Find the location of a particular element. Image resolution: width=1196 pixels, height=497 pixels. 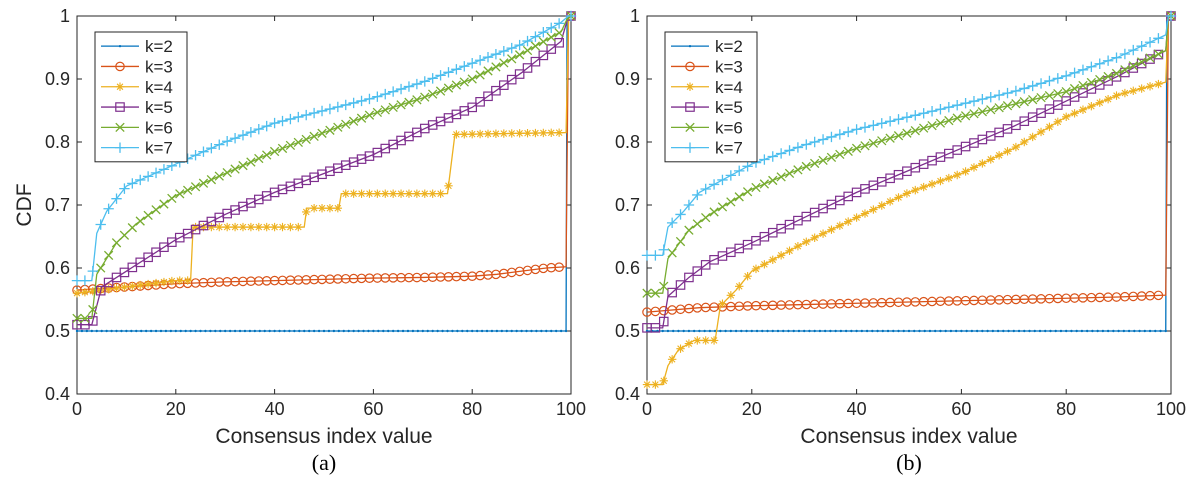

y-tick-label: 0.7 is located at coordinates (627, 205).